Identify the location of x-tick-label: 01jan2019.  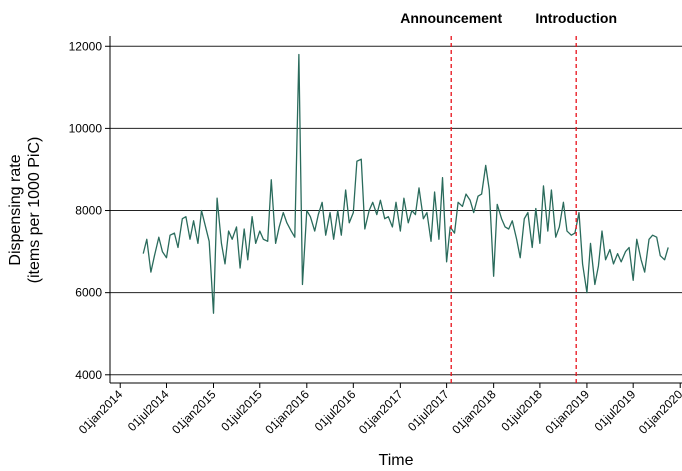
(568, 412).